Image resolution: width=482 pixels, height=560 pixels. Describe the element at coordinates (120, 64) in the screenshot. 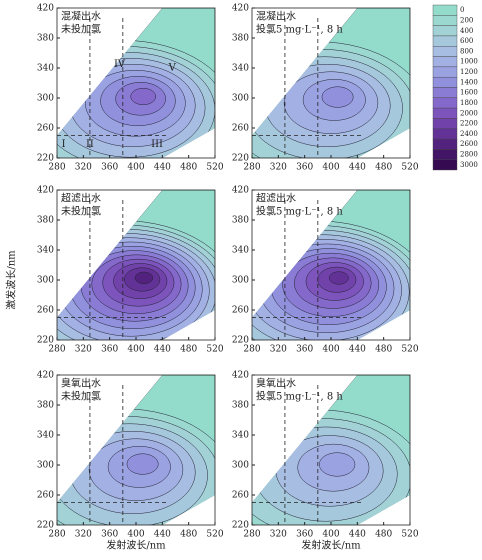

I see `annotation: IV` at that location.